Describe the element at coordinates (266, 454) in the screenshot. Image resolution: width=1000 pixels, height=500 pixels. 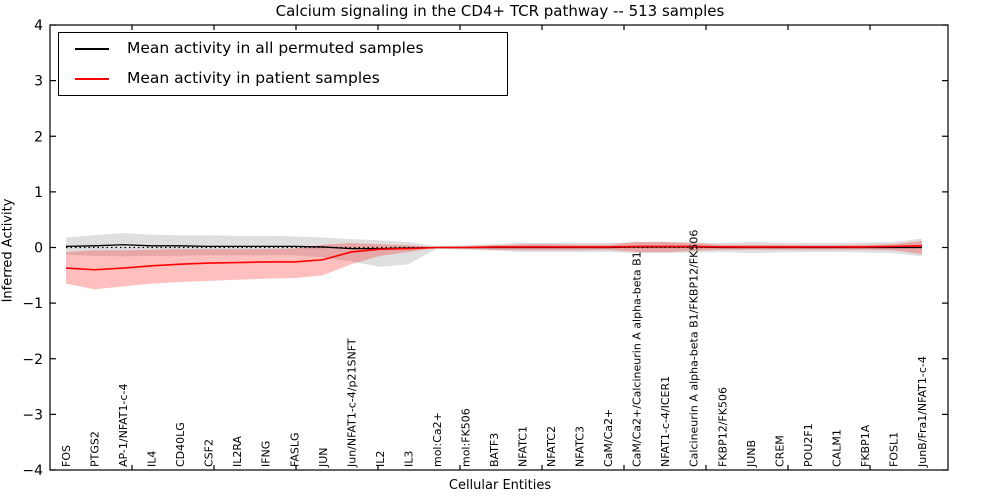
I see `x-category-label: IFNG` at that location.